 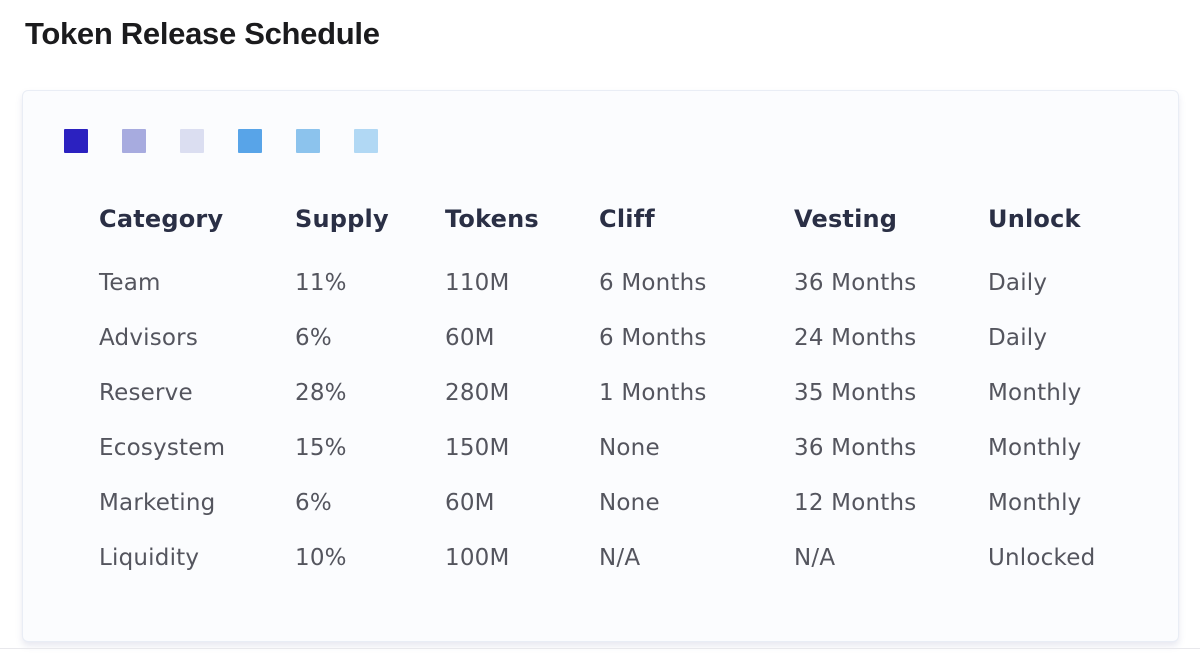 What do you see at coordinates (342, 219) in the screenshot?
I see `column-header-supply: Supply` at bounding box center [342, 219].